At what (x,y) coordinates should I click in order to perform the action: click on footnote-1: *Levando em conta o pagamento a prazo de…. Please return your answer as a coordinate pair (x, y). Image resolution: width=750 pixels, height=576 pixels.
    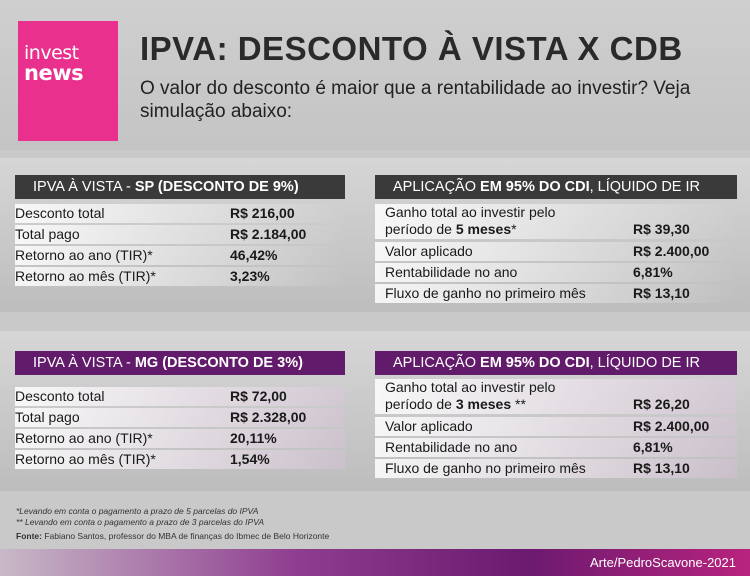
    Looking at the image, I should click on (137, 511).